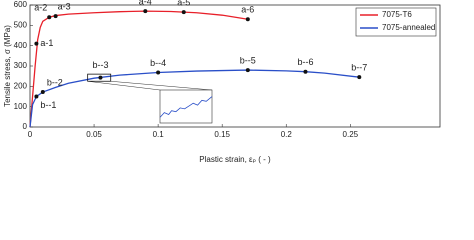 Image resolution: width=474 pixels, height=240 pixels. Describe the element at coordinates (397, 14) in the screenshot. I see `legend-label: 7075-T6` at that location.